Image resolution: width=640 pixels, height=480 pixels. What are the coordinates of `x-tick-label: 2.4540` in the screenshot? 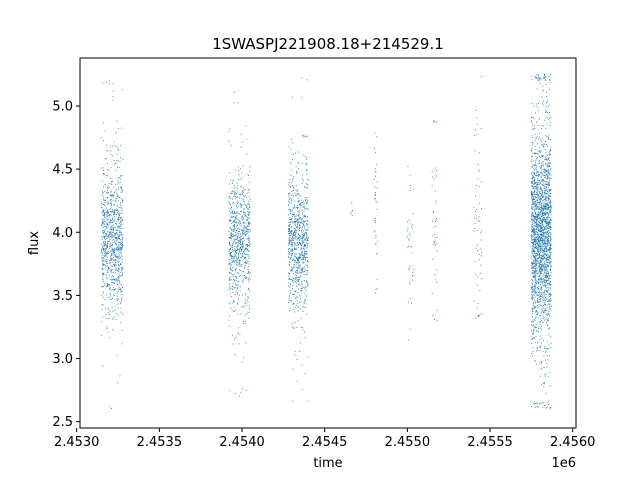 It's located at (242, 442).